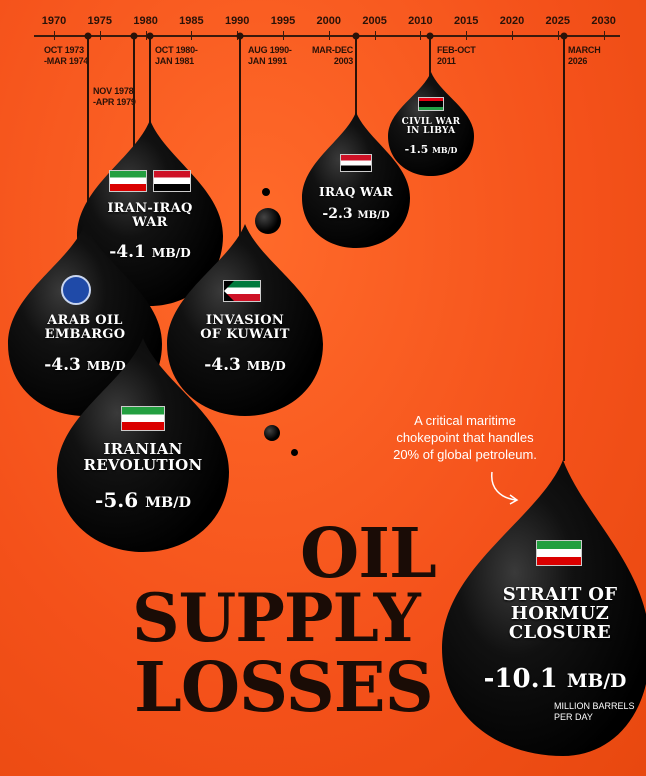 Image resolution: width=646 pixels, height=776 pixels. Describe the element at coordinates (284, 688) in the screenshot. I see `title-line-3: LOSSES` at that location.